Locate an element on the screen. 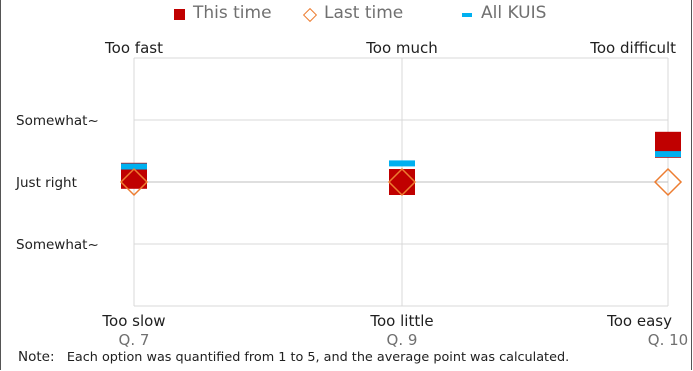 The image size is (693, 371). x-tick-label: Q. 7 is located at coordinates (134, 340).